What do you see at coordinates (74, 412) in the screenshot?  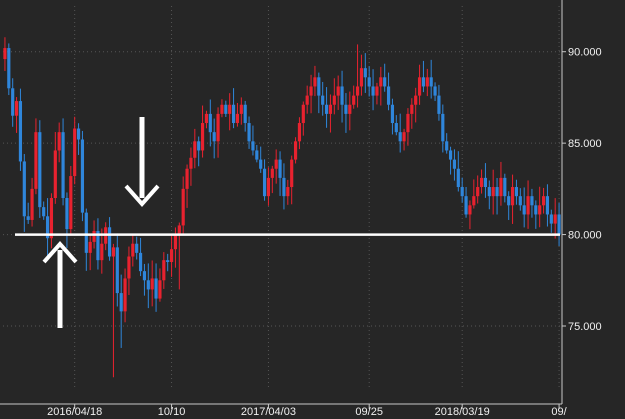 I see `x-tick-label: 2016/04/18` at bounding box center [74, 412].